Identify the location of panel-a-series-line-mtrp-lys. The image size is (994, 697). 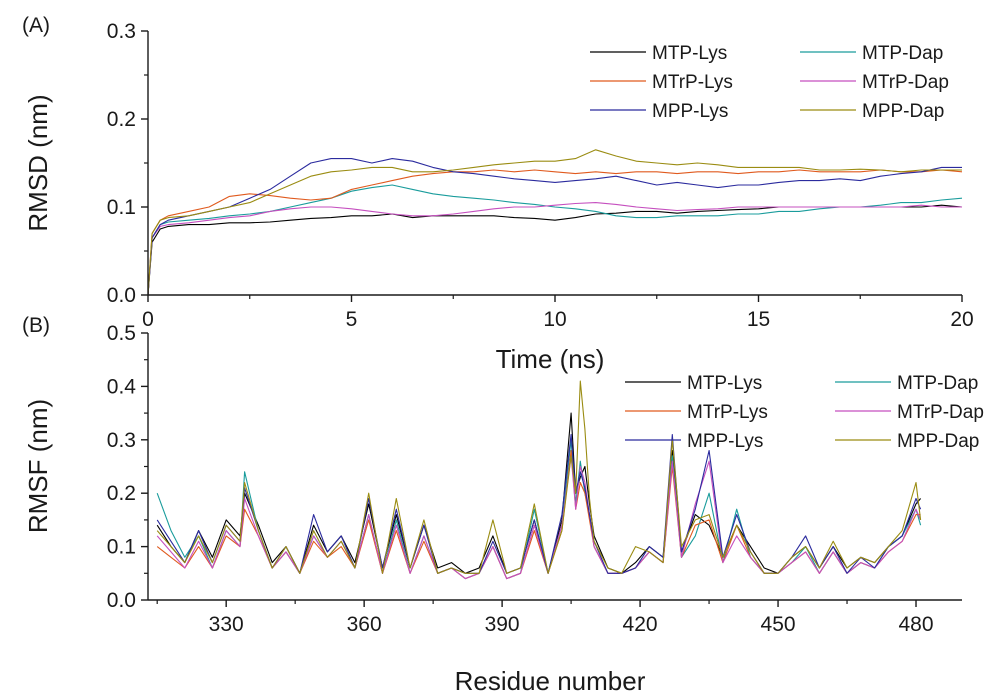
(555, 232).